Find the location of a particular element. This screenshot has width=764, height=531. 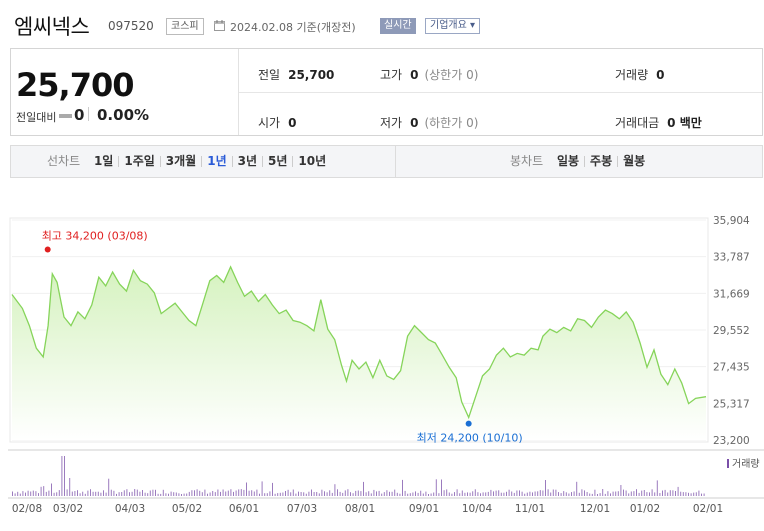

tab-period-1: 1주일 is located at coordinates (139, 161).